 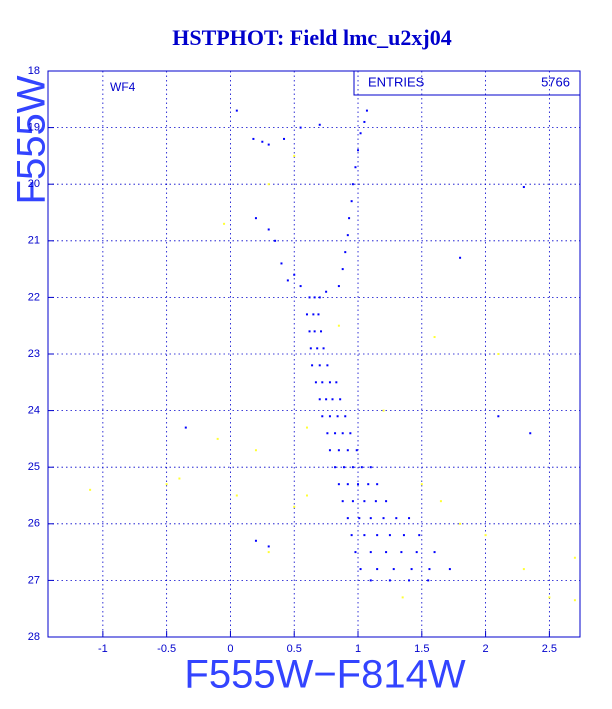 I want to click on x-tick-label: -1, so click(x=103, y=649).